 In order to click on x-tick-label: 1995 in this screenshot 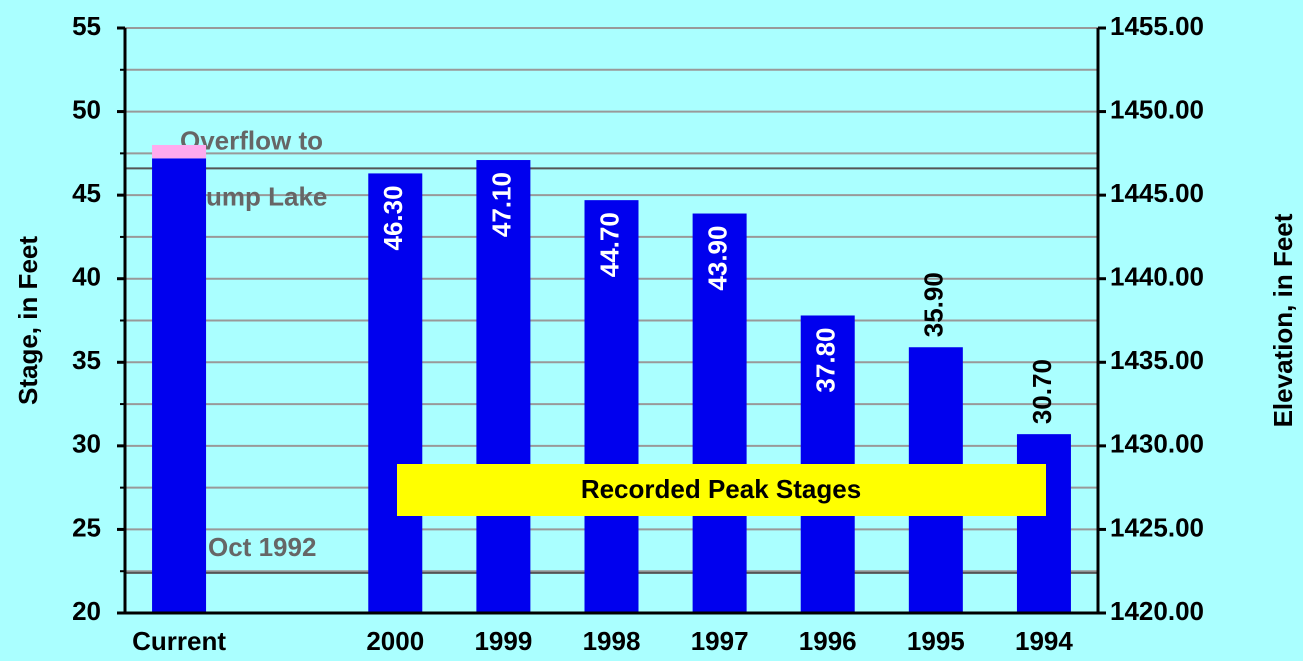, I will do `click(936, 641)`.